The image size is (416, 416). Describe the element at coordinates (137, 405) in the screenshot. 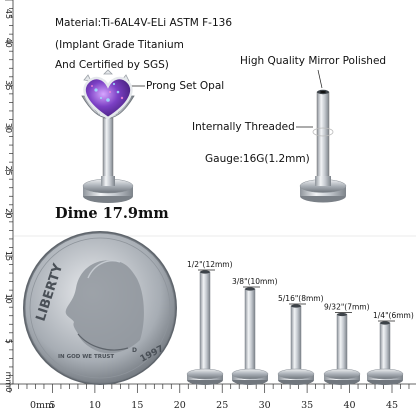

I see `hruler-label: 15` at that location.